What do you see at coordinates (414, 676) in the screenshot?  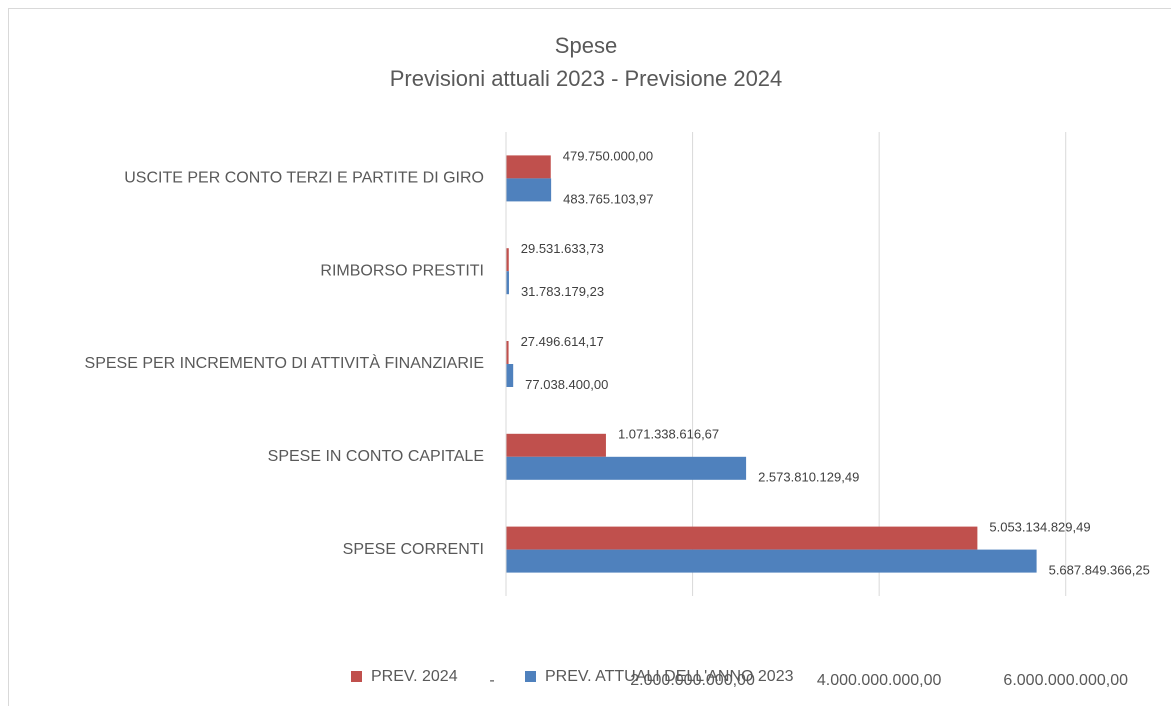 I see `legend-label: PREV. 2024` at bounding box center [414, 676].